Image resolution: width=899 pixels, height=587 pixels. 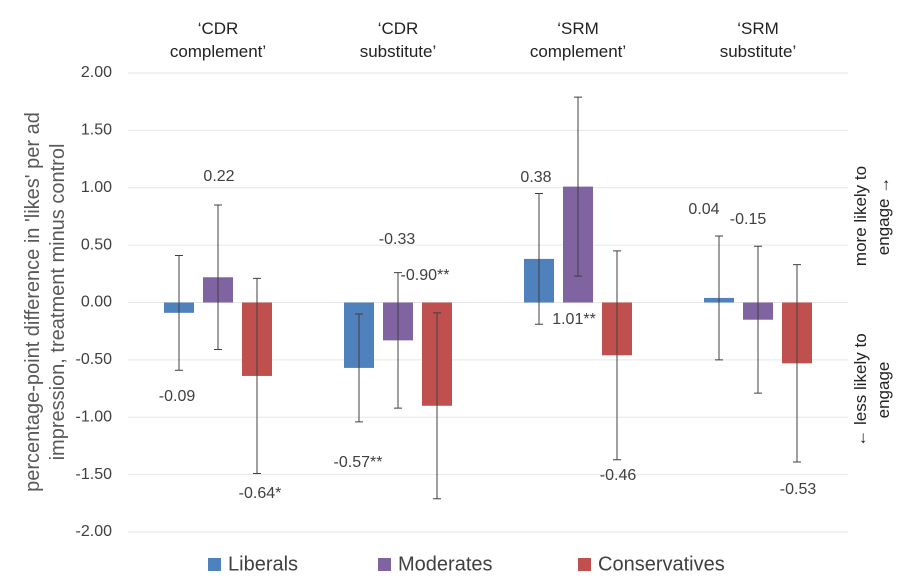 I want to click on data-label: -0.53, so click(x=798, y=489).